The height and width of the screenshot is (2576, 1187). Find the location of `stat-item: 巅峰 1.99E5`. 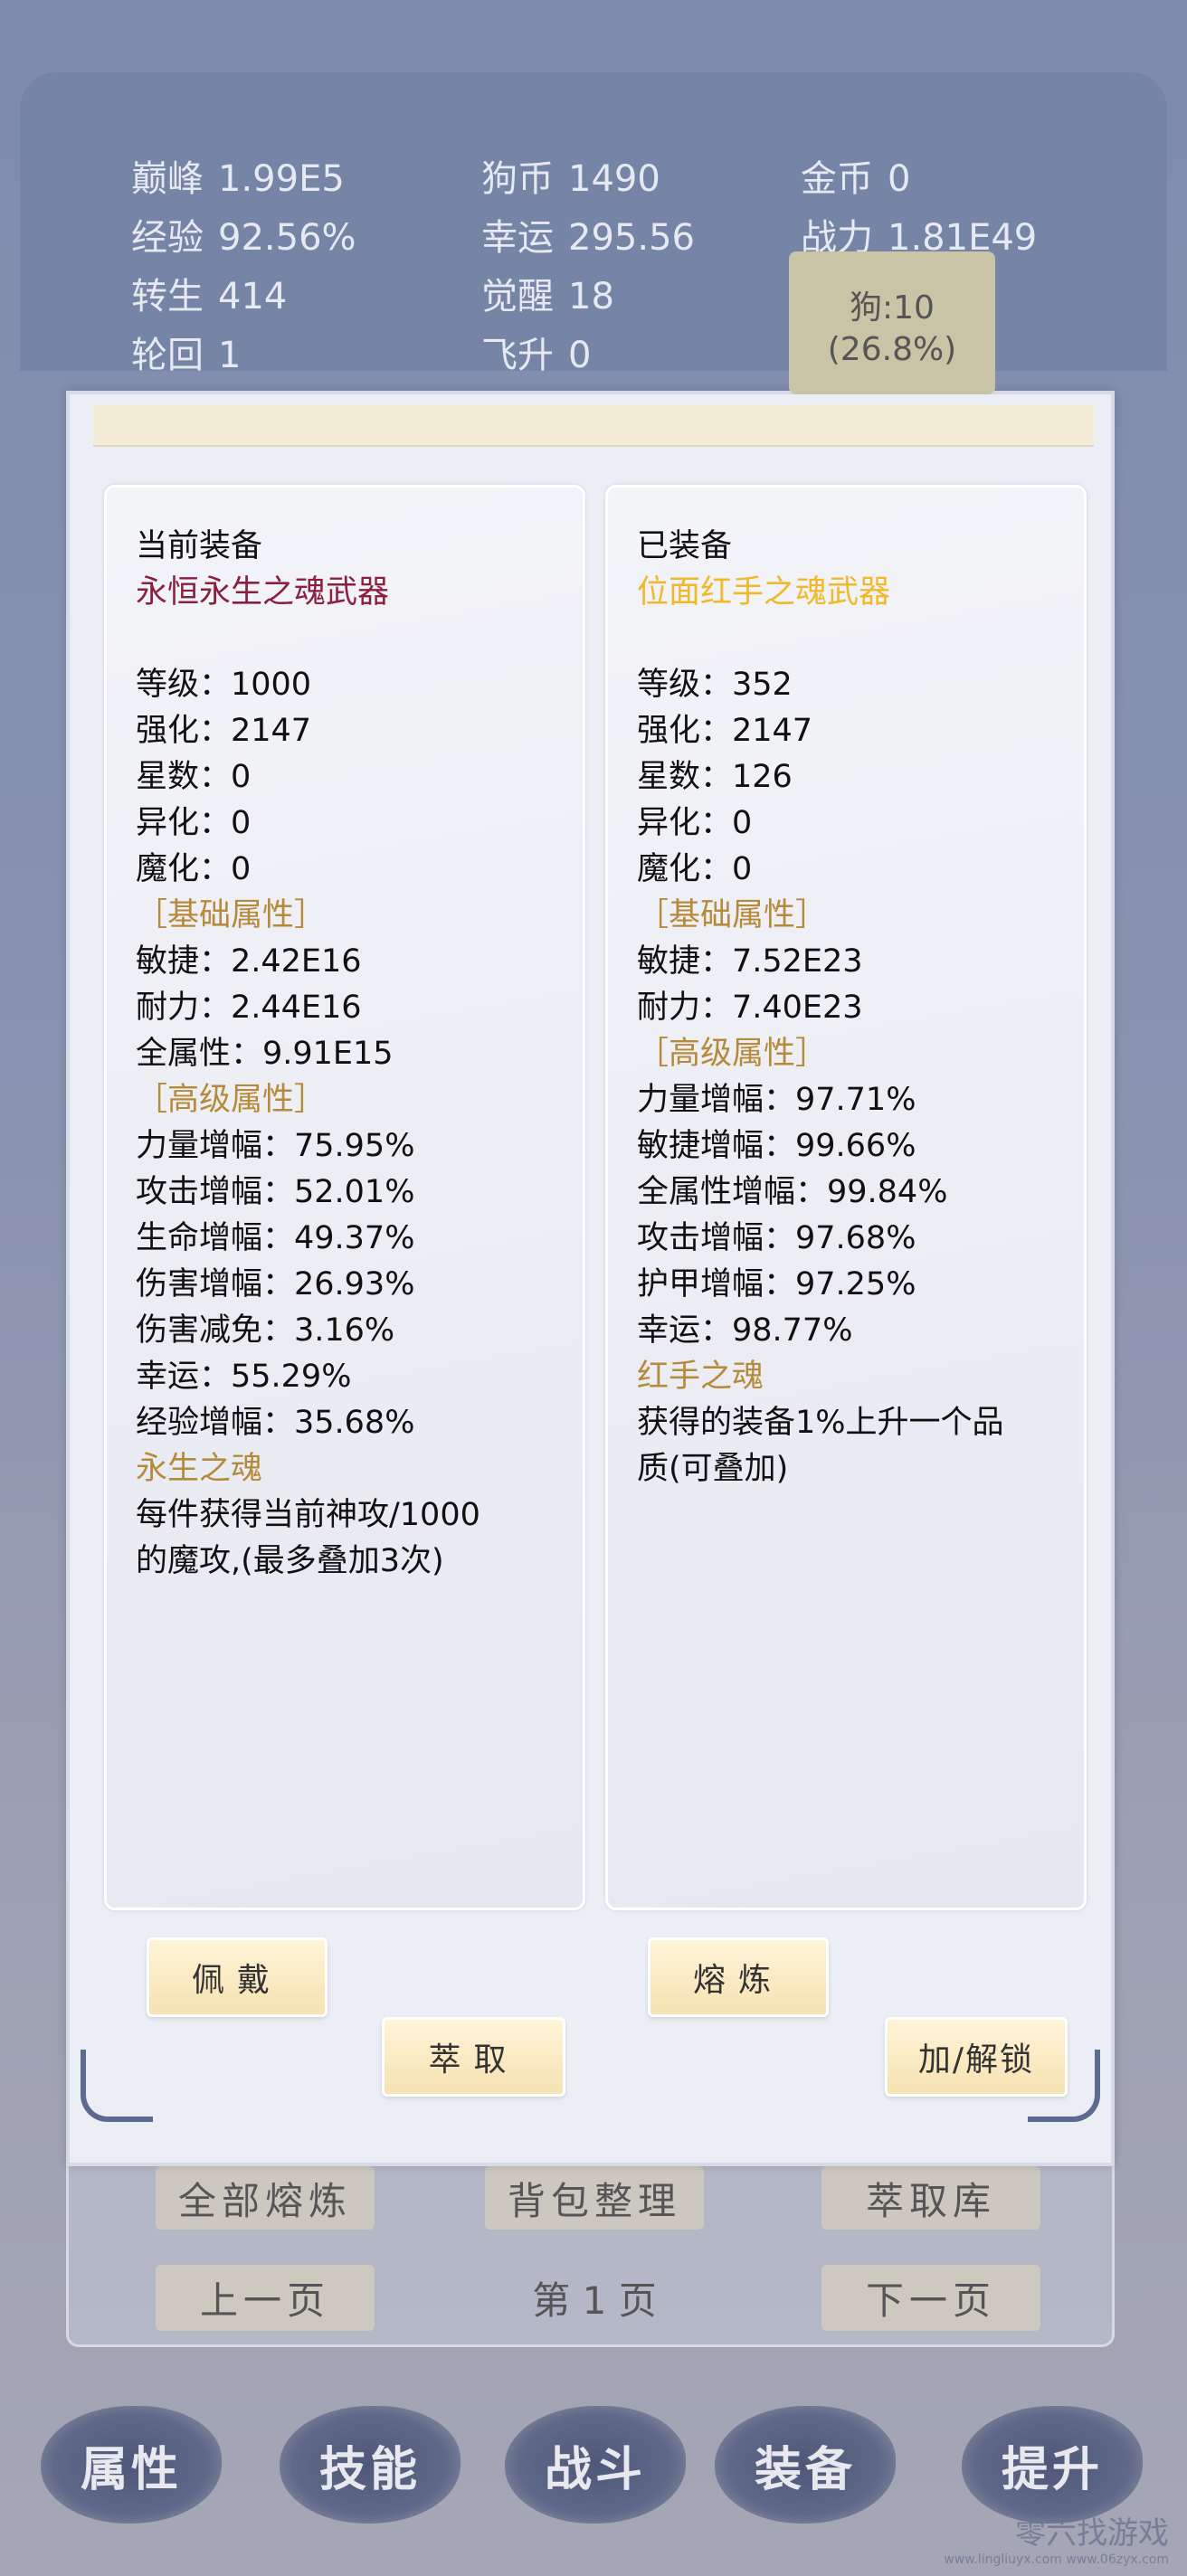

stat-item: 巅峰 1.99E5 is located at coordinates (238, 176).